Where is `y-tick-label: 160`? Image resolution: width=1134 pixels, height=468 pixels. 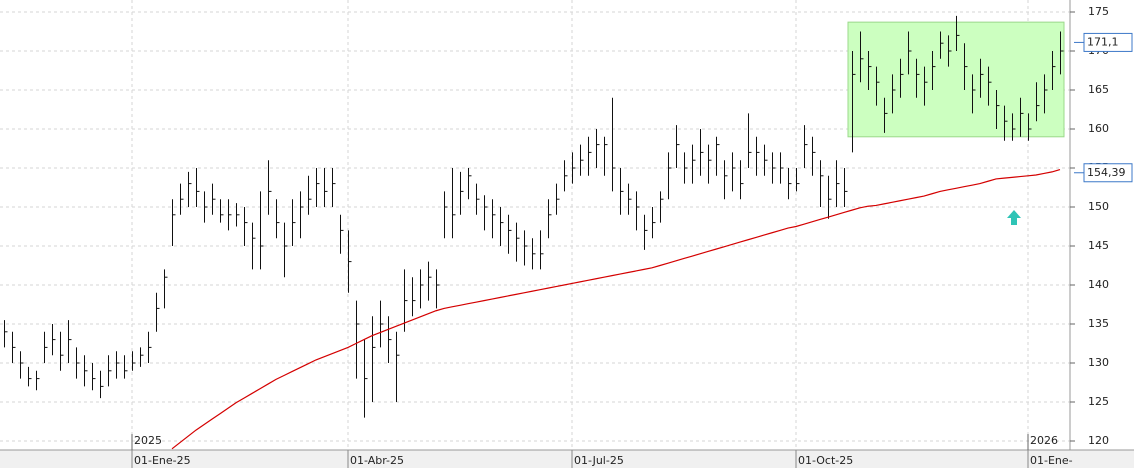
y-tick-label: 160 is located at coordinates (1098, 128).